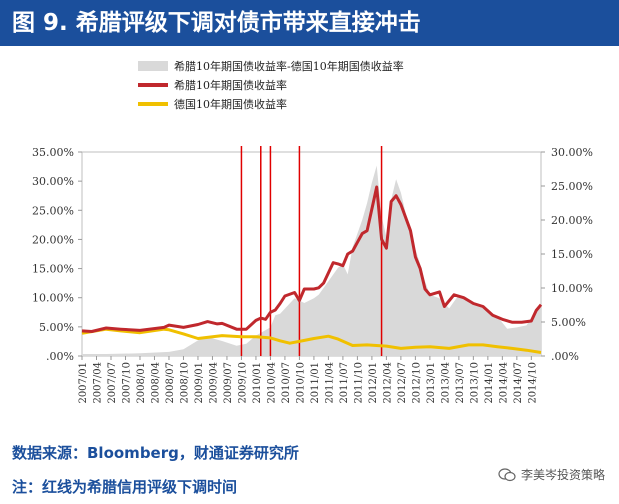 Image resolution: width=619 pixels, height=504 pixels. I want to click on x-tick-label: 2008/07, so click(170, 383).